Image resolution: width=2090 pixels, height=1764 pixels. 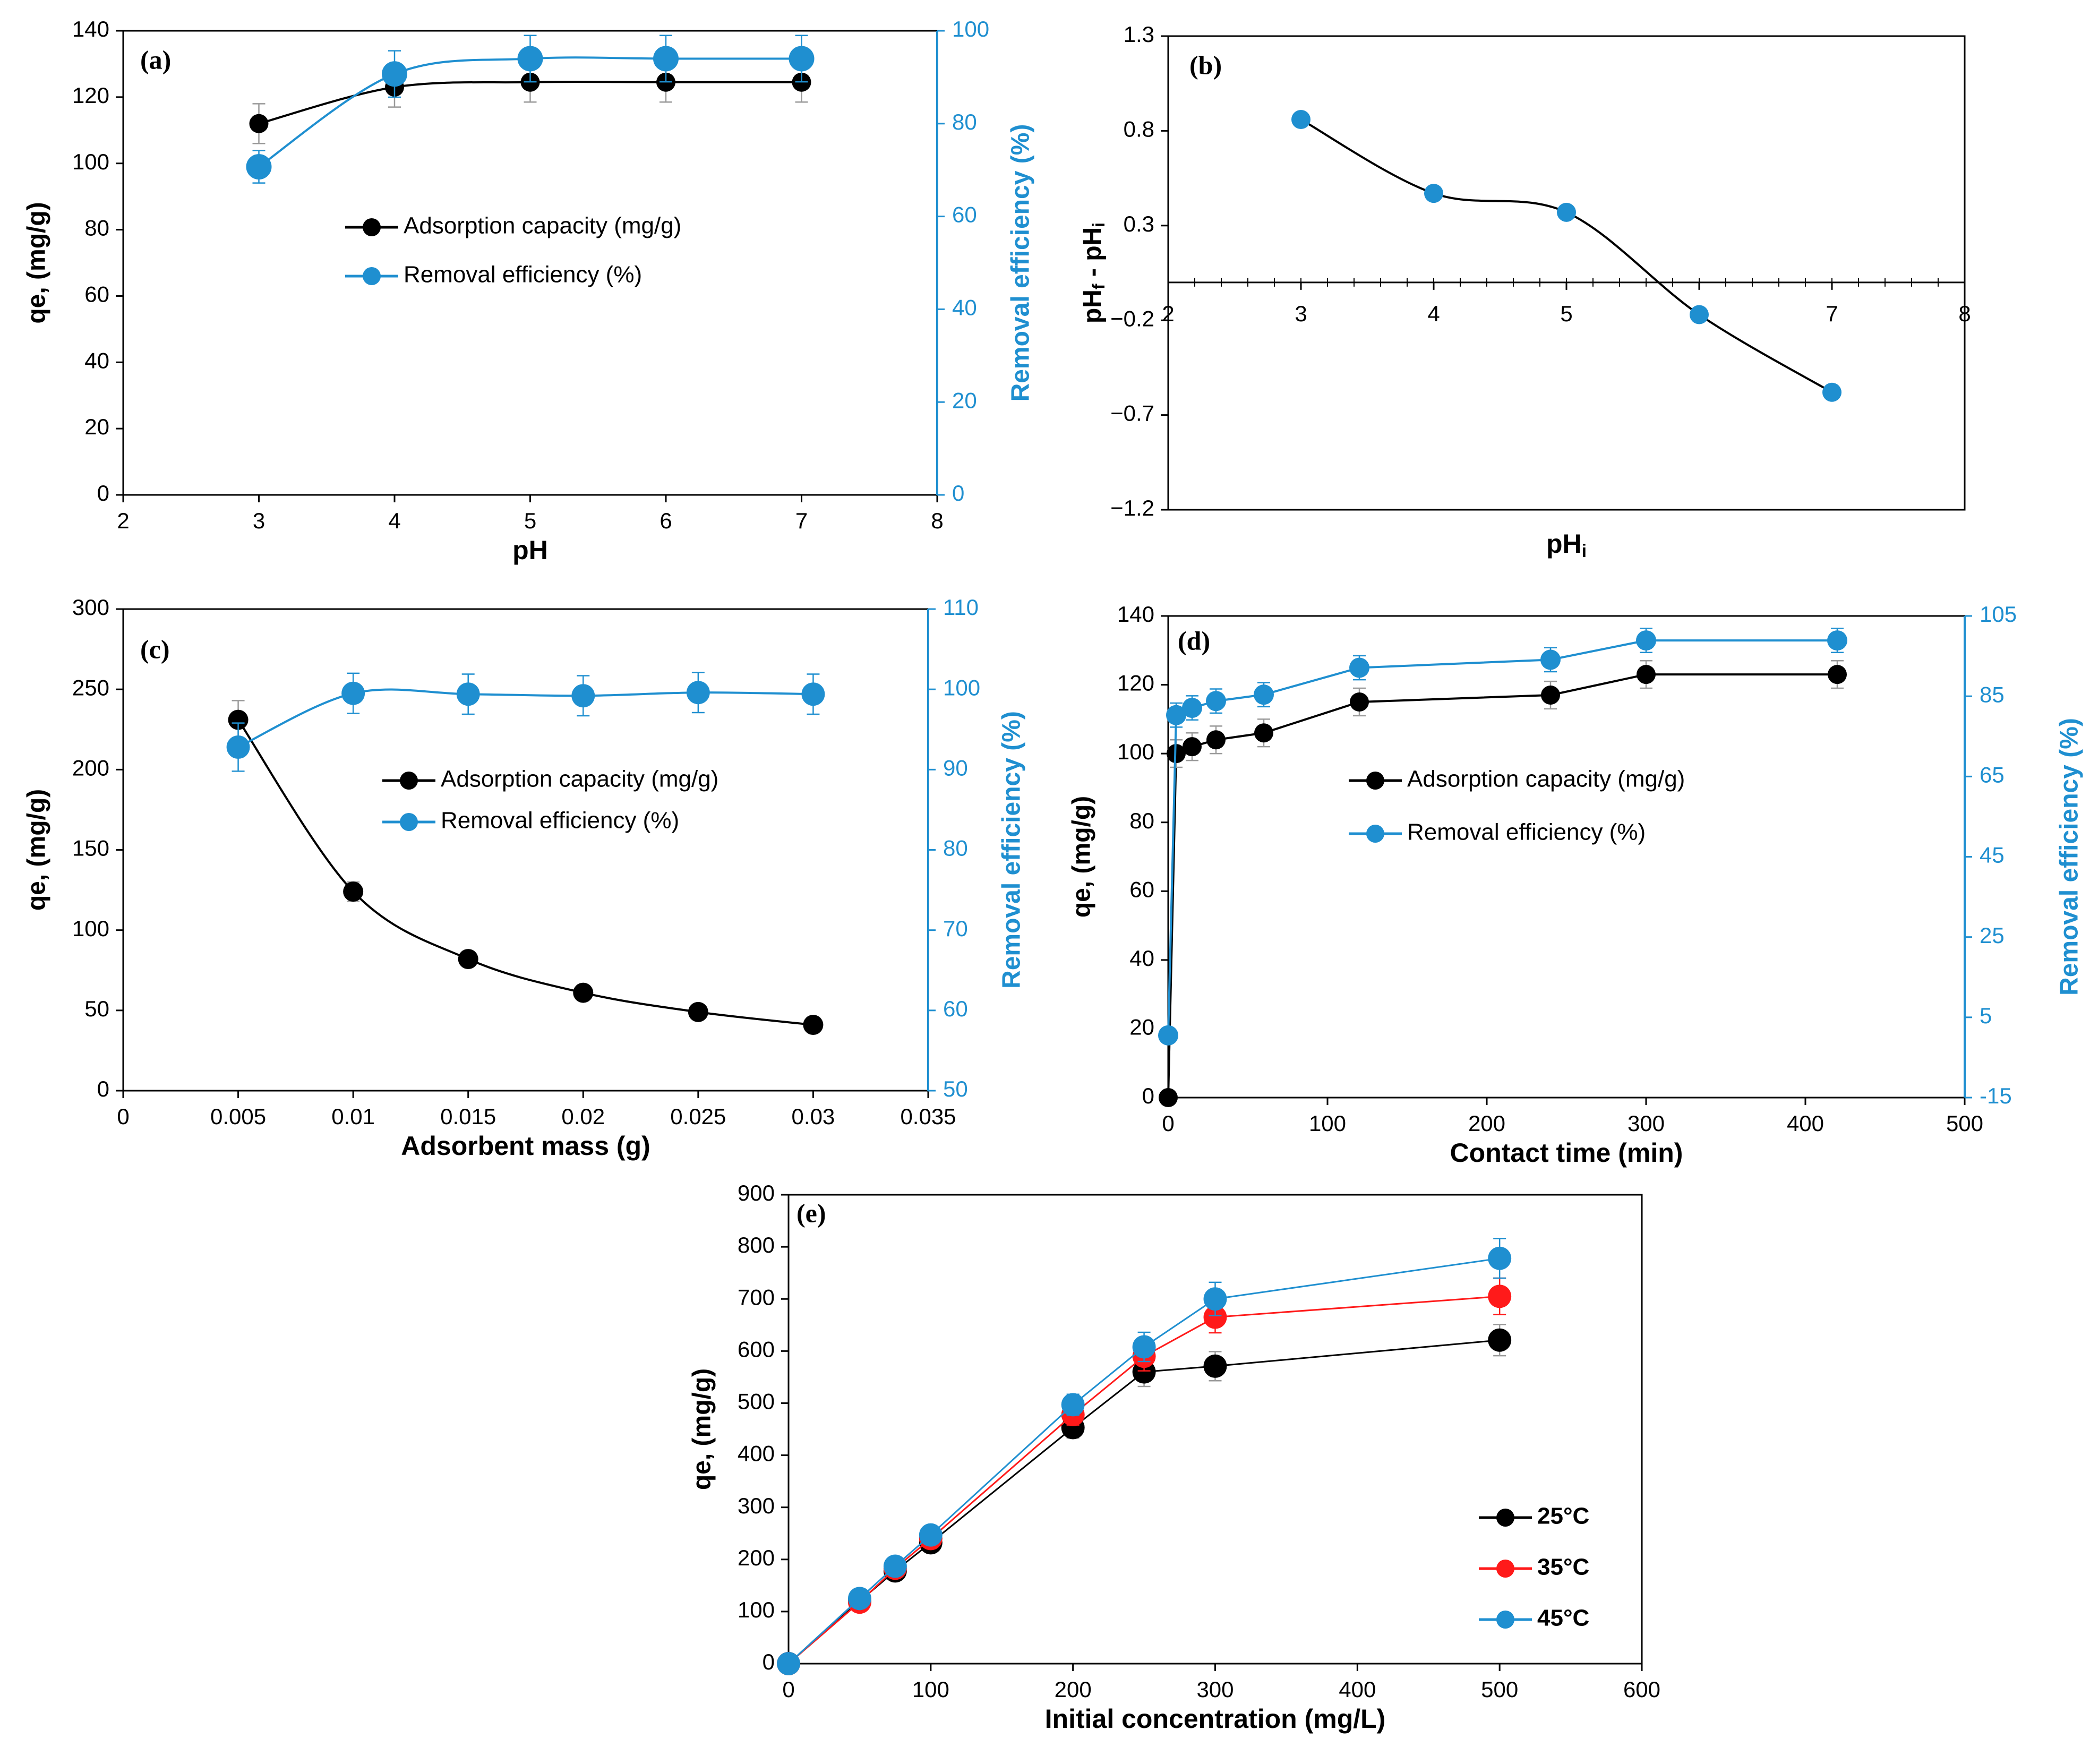 What do you see at coordinates (1999, 614) in the screenshot?
I see `y2-tick-label: 105` at bounding box center [1999, 614].